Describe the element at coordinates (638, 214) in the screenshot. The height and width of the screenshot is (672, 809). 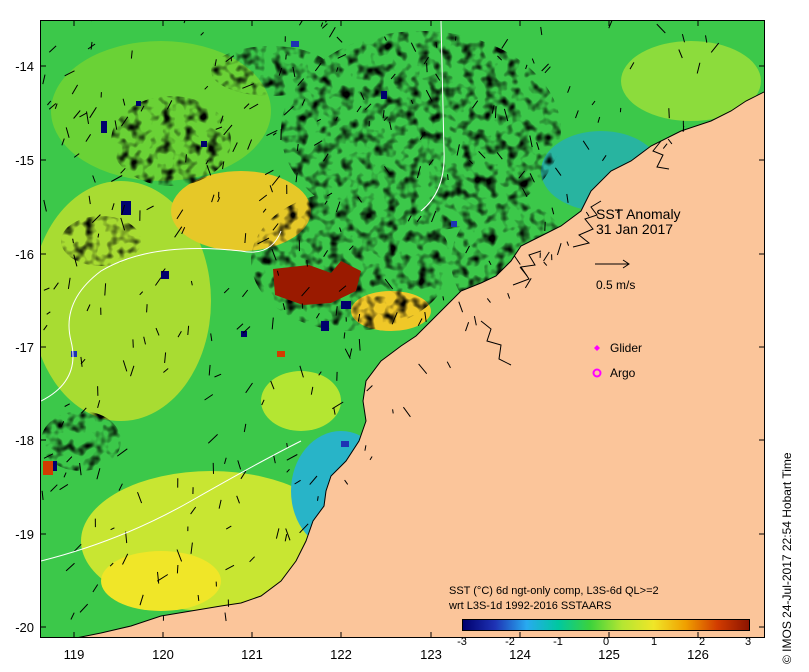
I see `map-annotation-title: SST Anomaly` at that location.